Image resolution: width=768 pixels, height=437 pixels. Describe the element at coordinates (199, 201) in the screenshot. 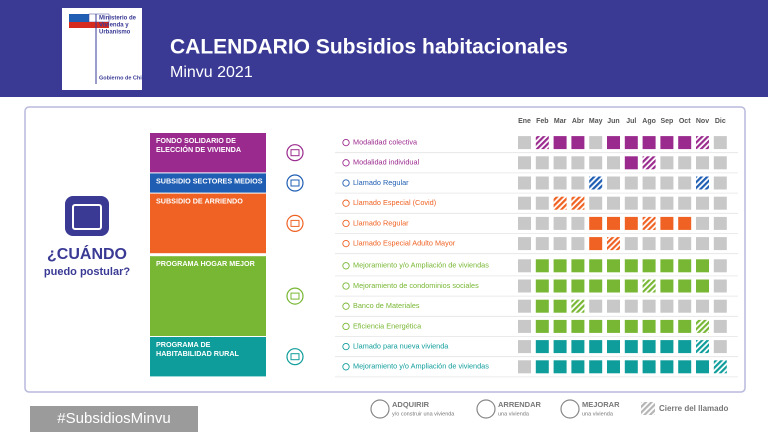

I see `program-name: SUBSIDIO DE ARRIENDO` at that location.